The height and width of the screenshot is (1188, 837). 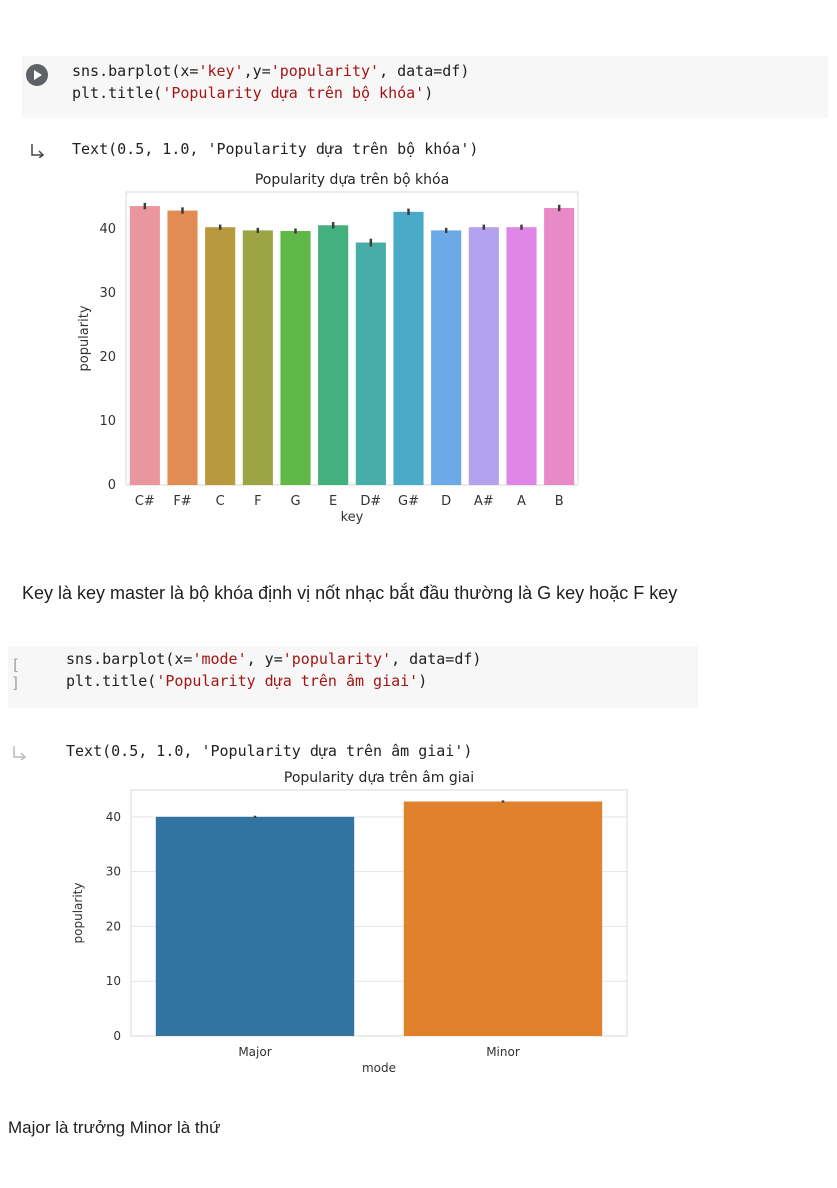 What do you see at coordinates (379, 1068) in the screenshot?
I see `x-axis-label: mode` at bounding box center [379, 1068].